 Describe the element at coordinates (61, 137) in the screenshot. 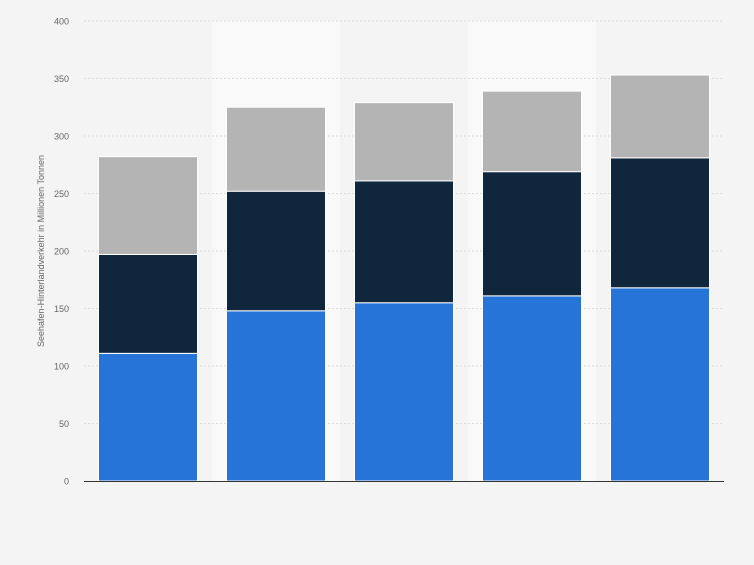

I see `y-tick-label: 300` at that location.